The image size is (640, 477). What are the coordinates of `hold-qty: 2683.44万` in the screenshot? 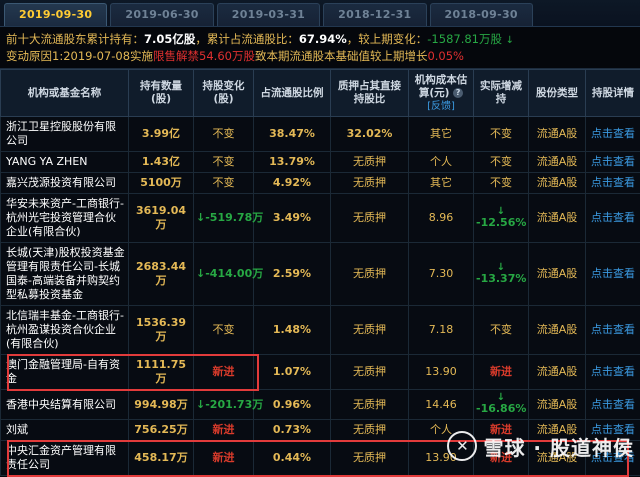 It's located at (161, 274).